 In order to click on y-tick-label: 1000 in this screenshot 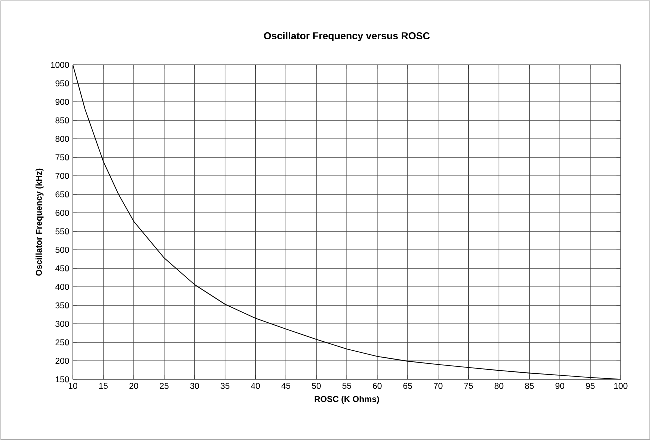, I will do `click(60, 65)`.